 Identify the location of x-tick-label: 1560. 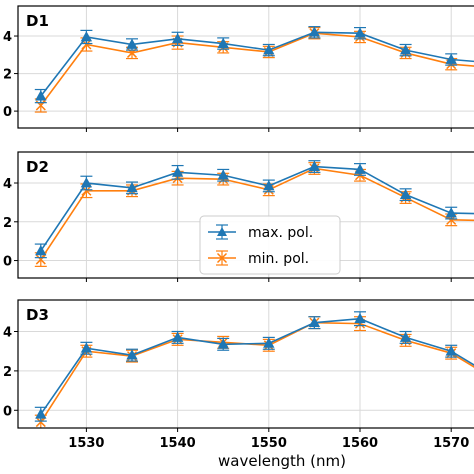
(360, 443).